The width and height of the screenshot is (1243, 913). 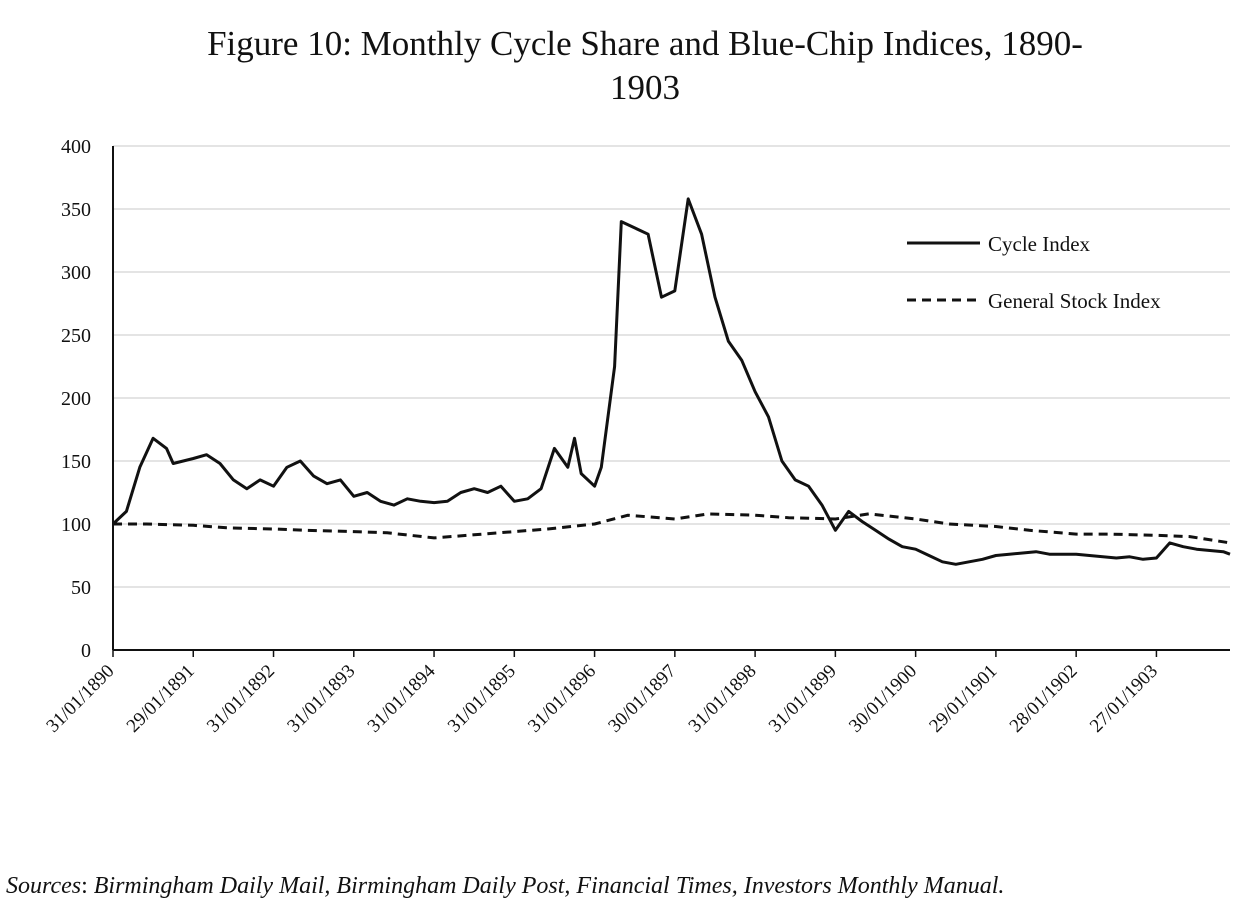 What do you see at coordinates (84, 886) in the screenshot?
I see `sources-colon: :` at bounding box center [84, 886].